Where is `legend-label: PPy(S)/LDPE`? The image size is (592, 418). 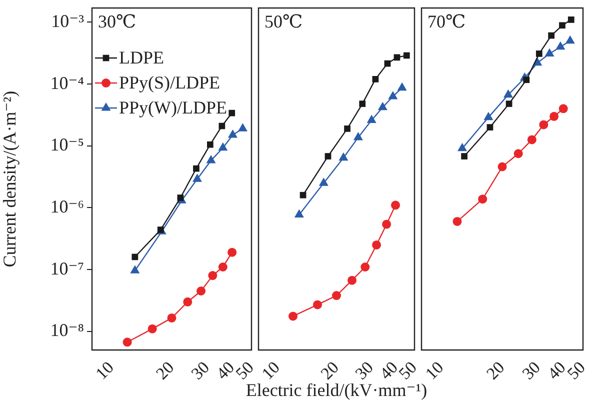
legend-label: PPy(S)/LDPE is located at coordinates (169, 82).